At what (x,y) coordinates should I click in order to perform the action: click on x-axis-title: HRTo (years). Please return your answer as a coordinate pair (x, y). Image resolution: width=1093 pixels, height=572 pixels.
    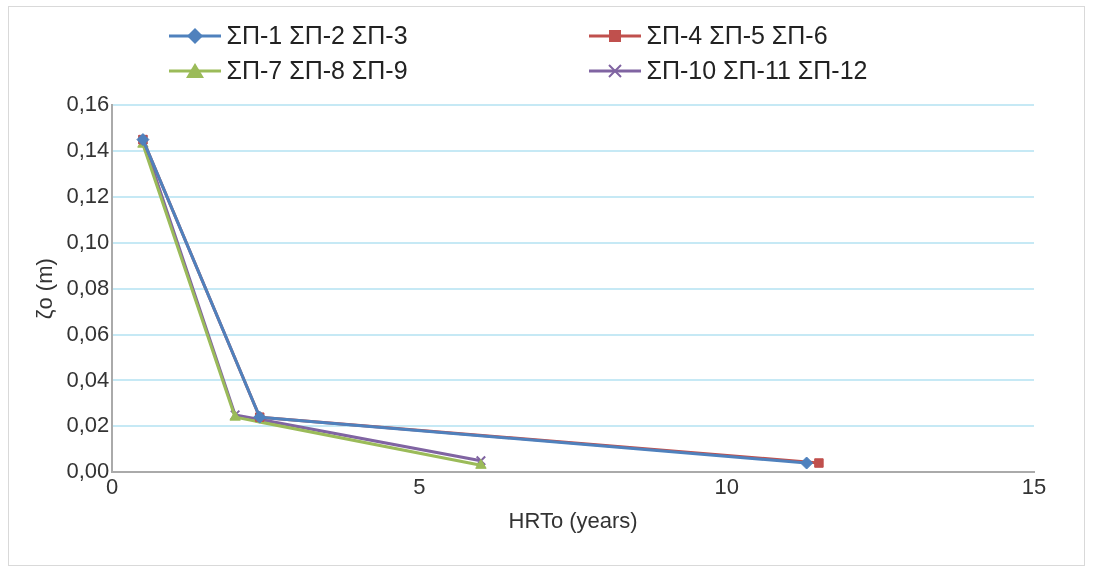
    Looking at the image, I should click on (573, 520).